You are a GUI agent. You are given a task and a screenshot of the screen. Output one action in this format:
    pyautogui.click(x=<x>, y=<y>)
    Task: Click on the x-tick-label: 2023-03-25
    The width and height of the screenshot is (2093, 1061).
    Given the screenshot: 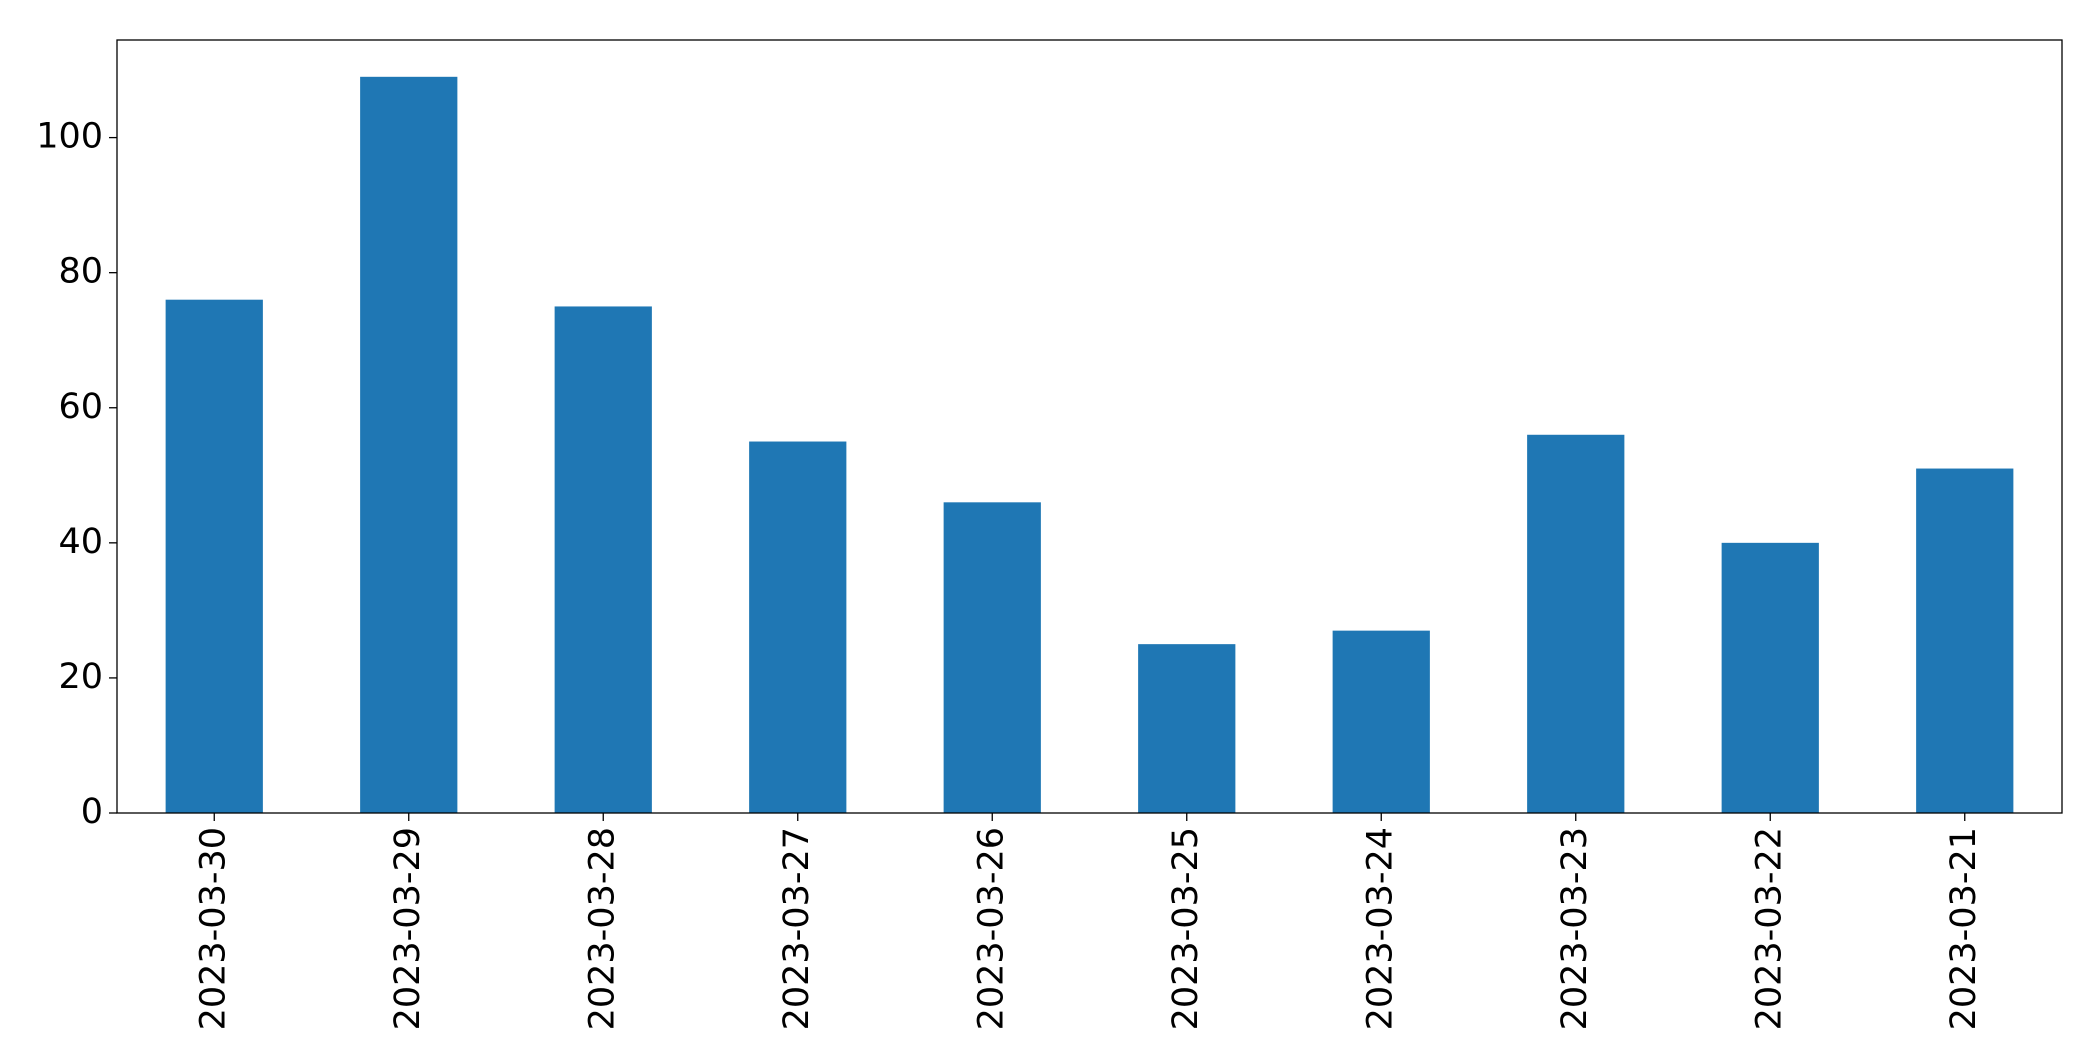 What is the action you would take?
    pyautogui.click(x=1186, y=928)
    